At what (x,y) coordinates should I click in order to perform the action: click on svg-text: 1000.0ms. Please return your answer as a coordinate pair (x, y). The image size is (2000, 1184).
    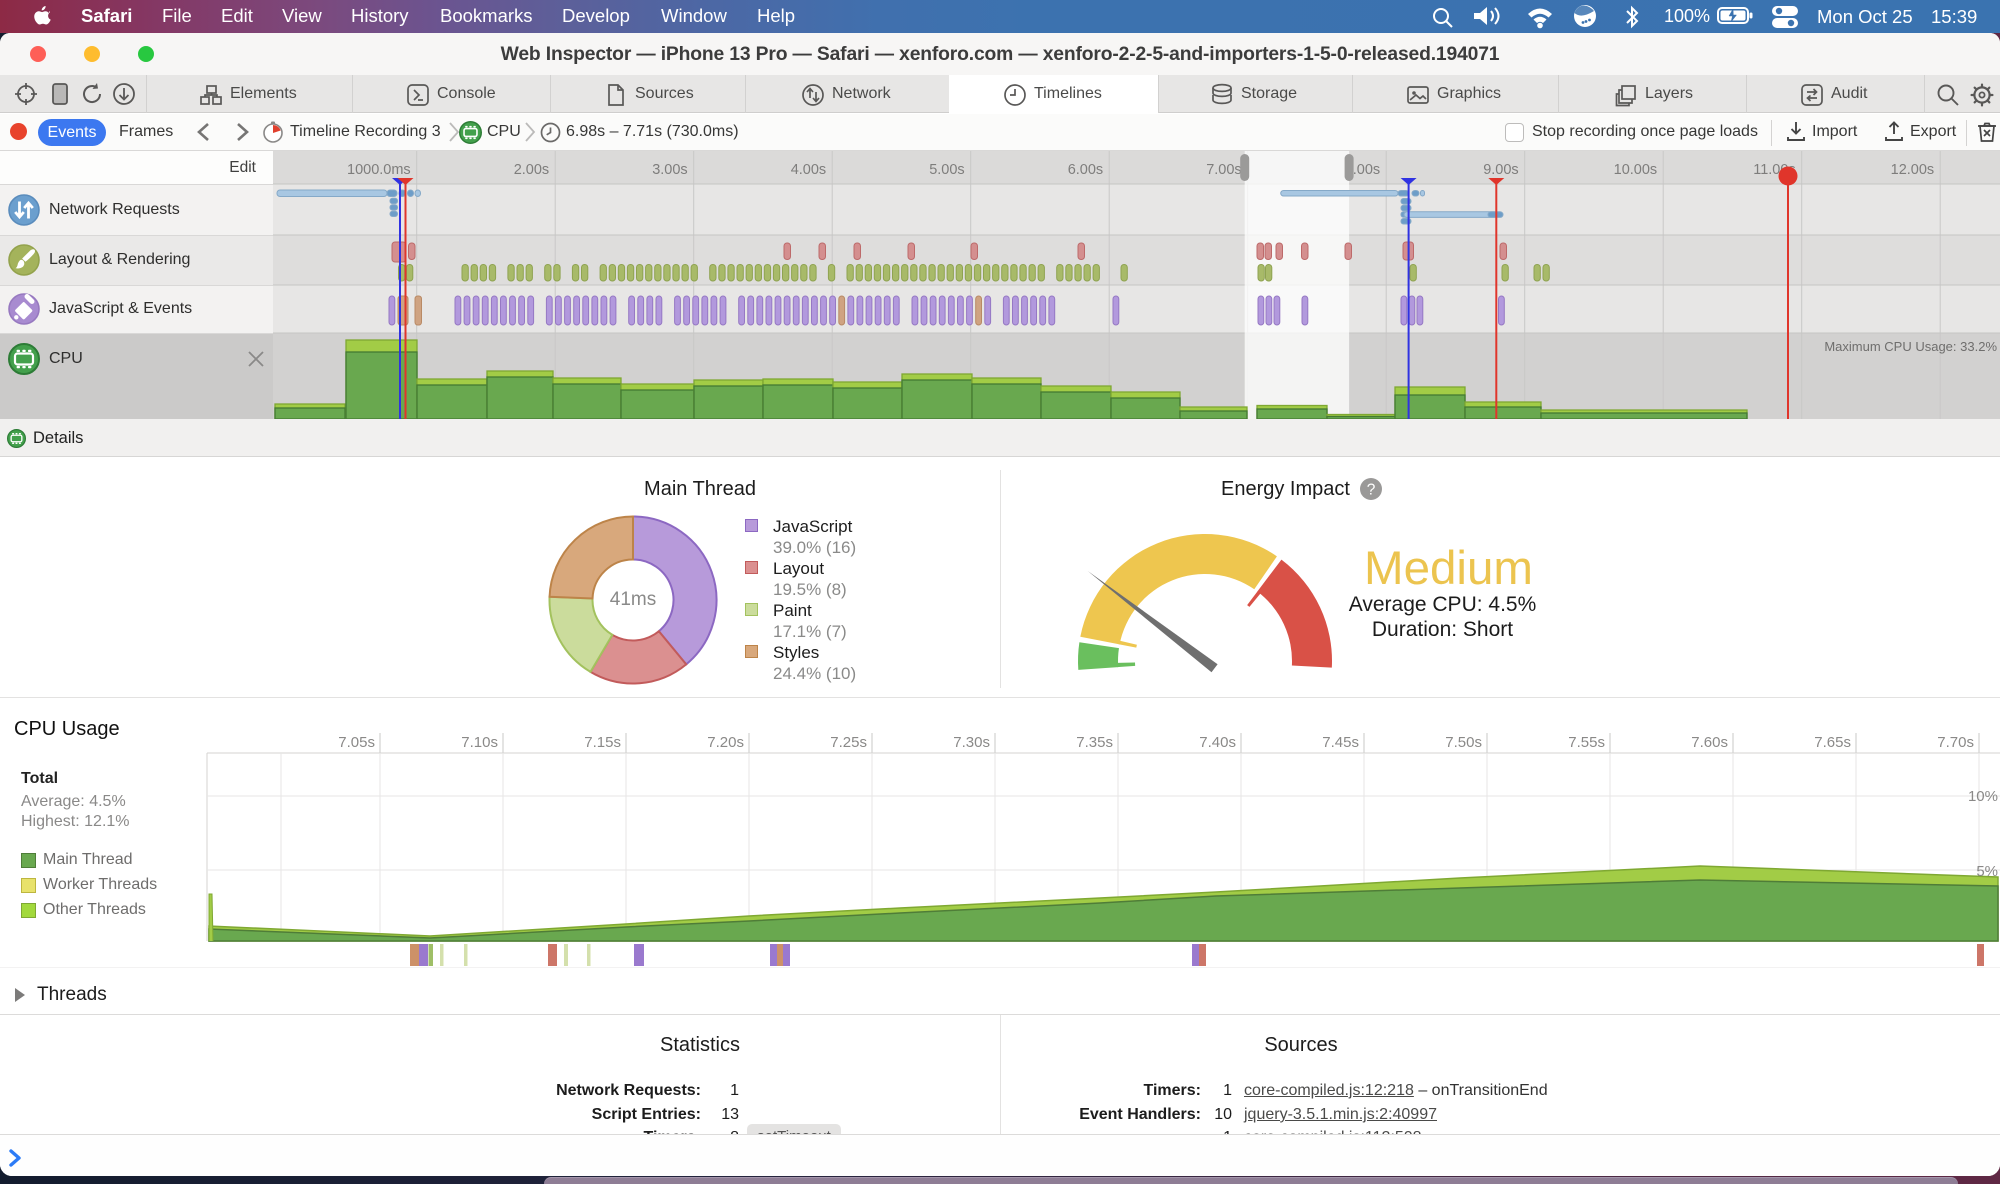
    Looking at the image, I should click on (379, 170).